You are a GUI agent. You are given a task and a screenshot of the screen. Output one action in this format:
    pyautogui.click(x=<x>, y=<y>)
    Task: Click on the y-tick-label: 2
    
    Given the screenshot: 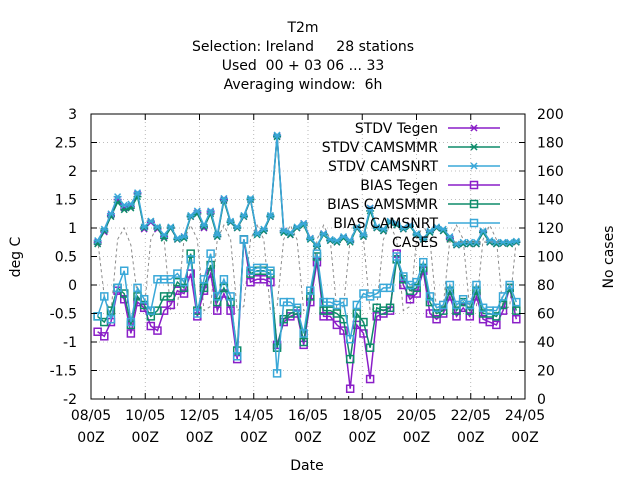 What is the action you would take?
    pyautogui.click(x=72, y=172)
    